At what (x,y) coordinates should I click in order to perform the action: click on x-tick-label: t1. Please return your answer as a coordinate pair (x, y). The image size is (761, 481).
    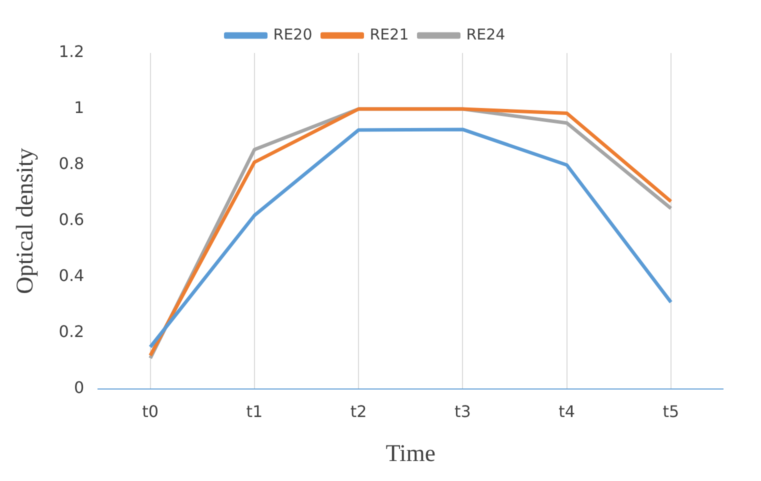
    Looking at the image, I should click on (254, 411).